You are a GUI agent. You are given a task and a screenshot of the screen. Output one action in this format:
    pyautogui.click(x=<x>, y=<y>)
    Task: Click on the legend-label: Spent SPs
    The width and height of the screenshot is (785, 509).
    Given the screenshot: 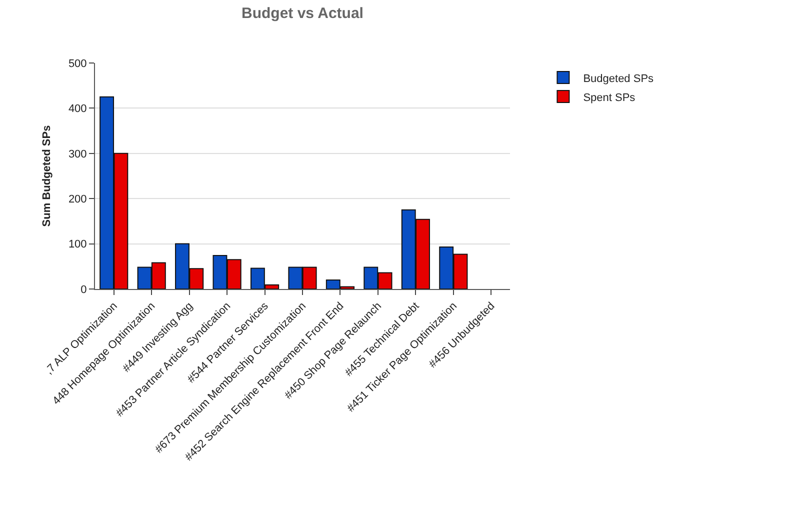 What is the action you would take?
    pyautogui.click(x=609, y=98)
    